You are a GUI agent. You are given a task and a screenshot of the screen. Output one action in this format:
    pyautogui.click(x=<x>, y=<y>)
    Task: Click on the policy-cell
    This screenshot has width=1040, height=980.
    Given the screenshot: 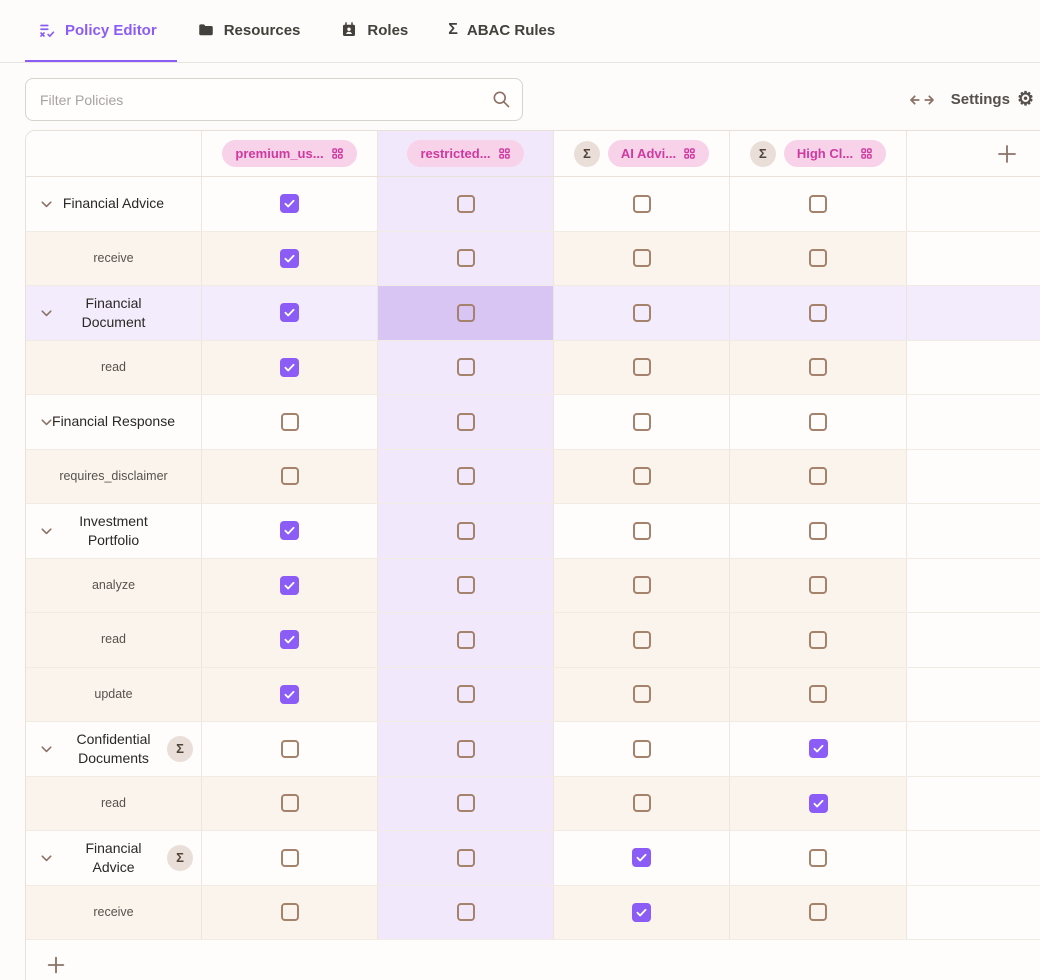 What is the action you would take?
    pyautogui.click(x=290, y=694)
    